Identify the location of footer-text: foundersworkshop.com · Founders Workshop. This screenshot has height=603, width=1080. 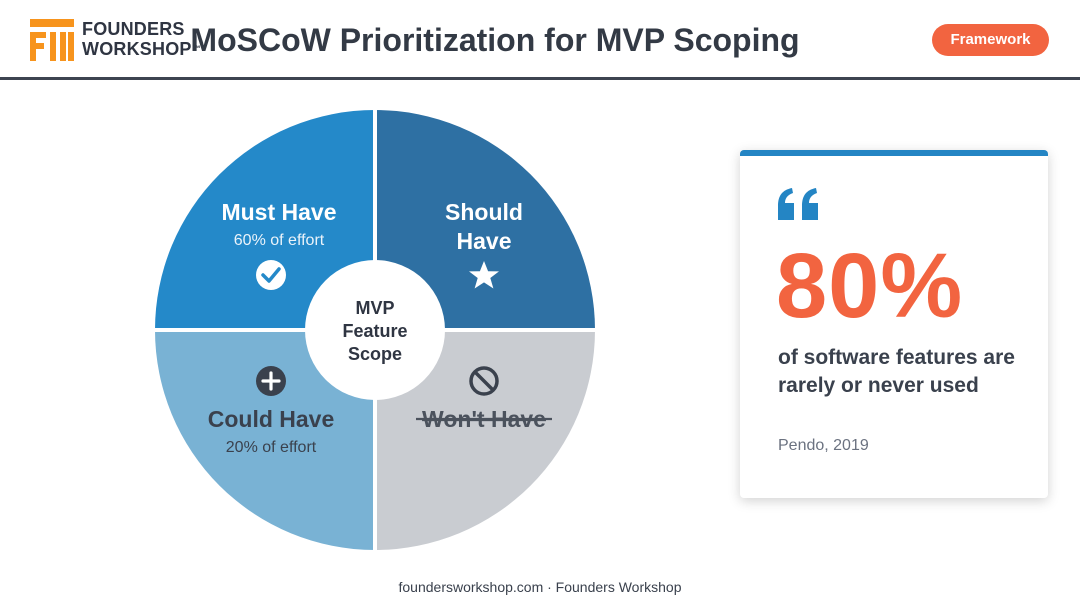
(540, 587).